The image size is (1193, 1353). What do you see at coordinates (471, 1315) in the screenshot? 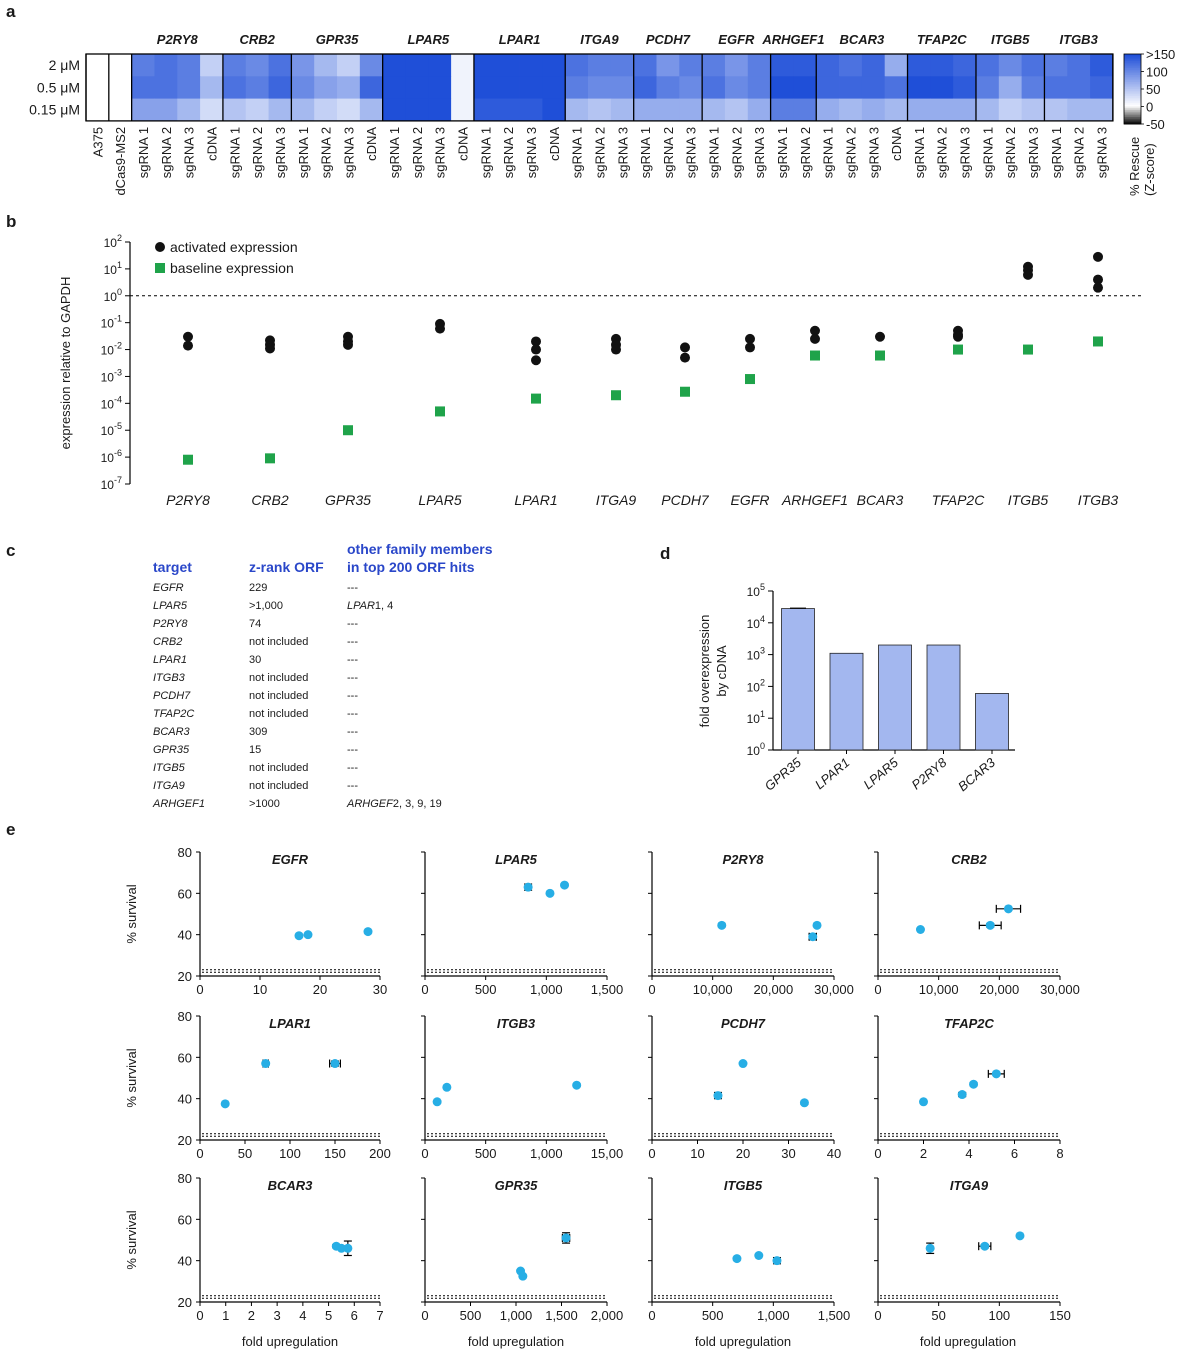
I see `e-x-tick-label: 500` at bounding box center [471, 1315].